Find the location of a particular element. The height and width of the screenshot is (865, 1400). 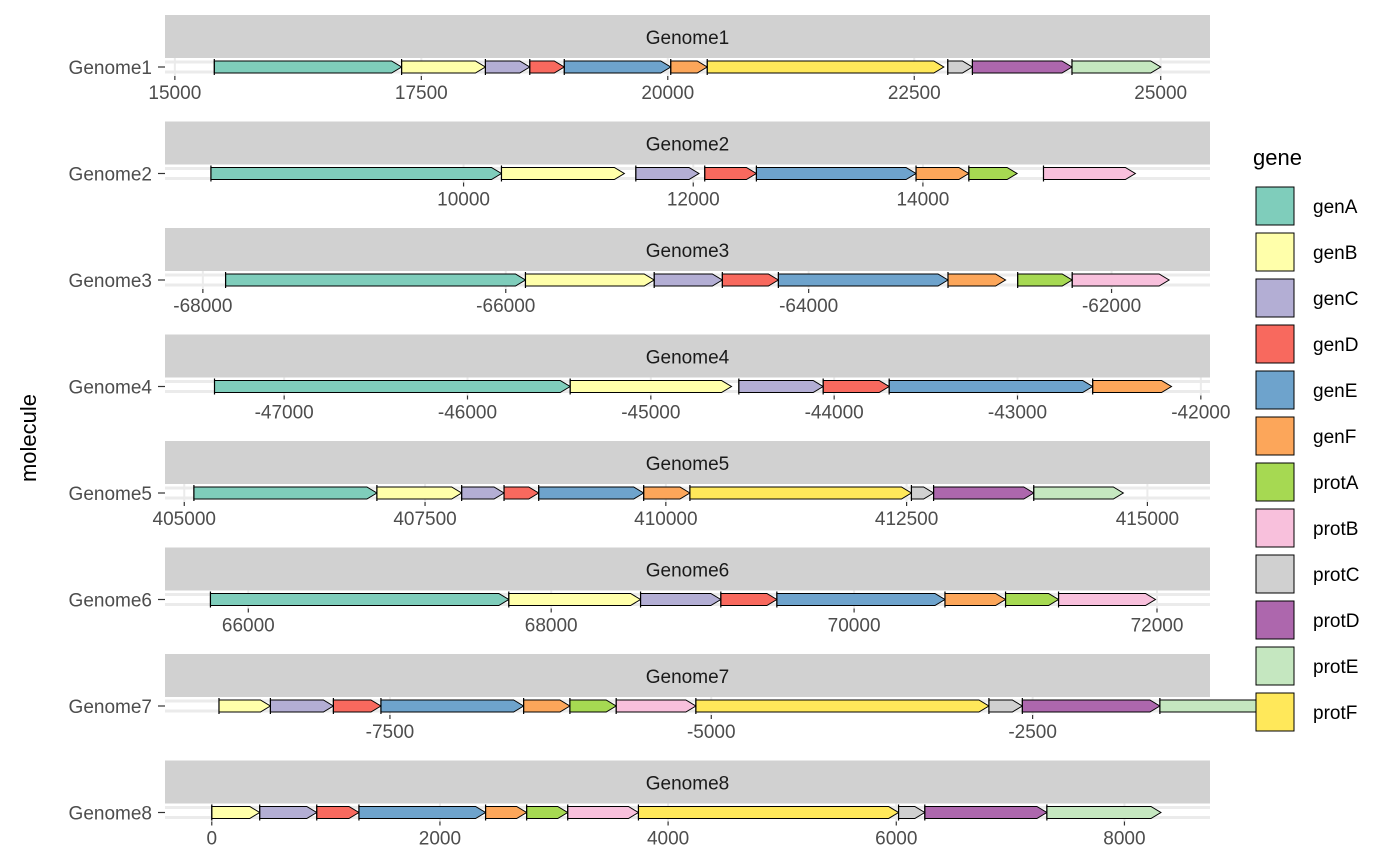

gene-arrow-genD is located at coordinates (750, 280).